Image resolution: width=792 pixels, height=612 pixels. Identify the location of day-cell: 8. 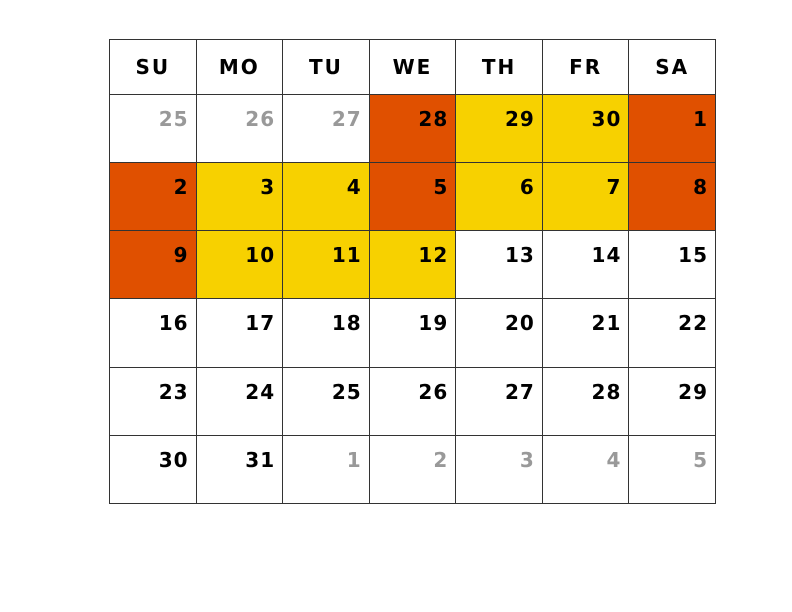
(672, 197).